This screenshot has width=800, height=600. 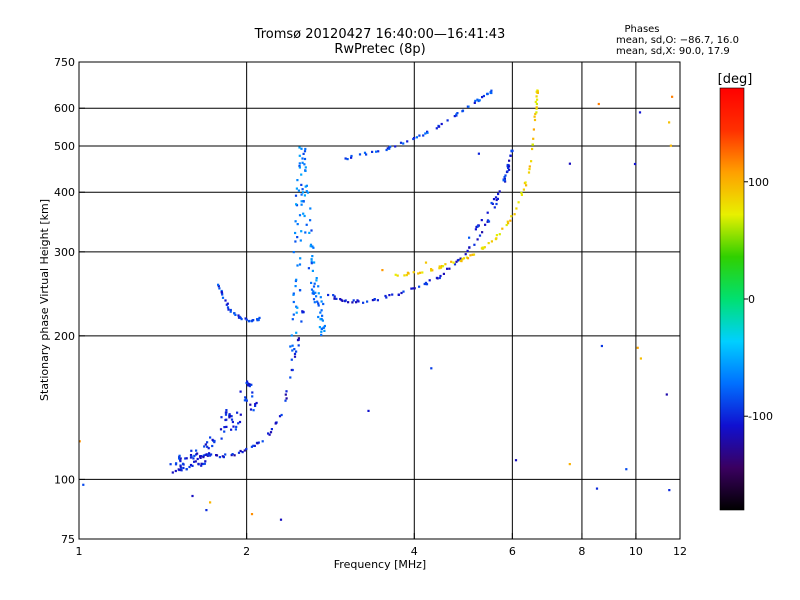 What do you see at coordinates (64, 479) in the screenshot?
I see `y-tick-label: 100` at bounding box center [64, 479].